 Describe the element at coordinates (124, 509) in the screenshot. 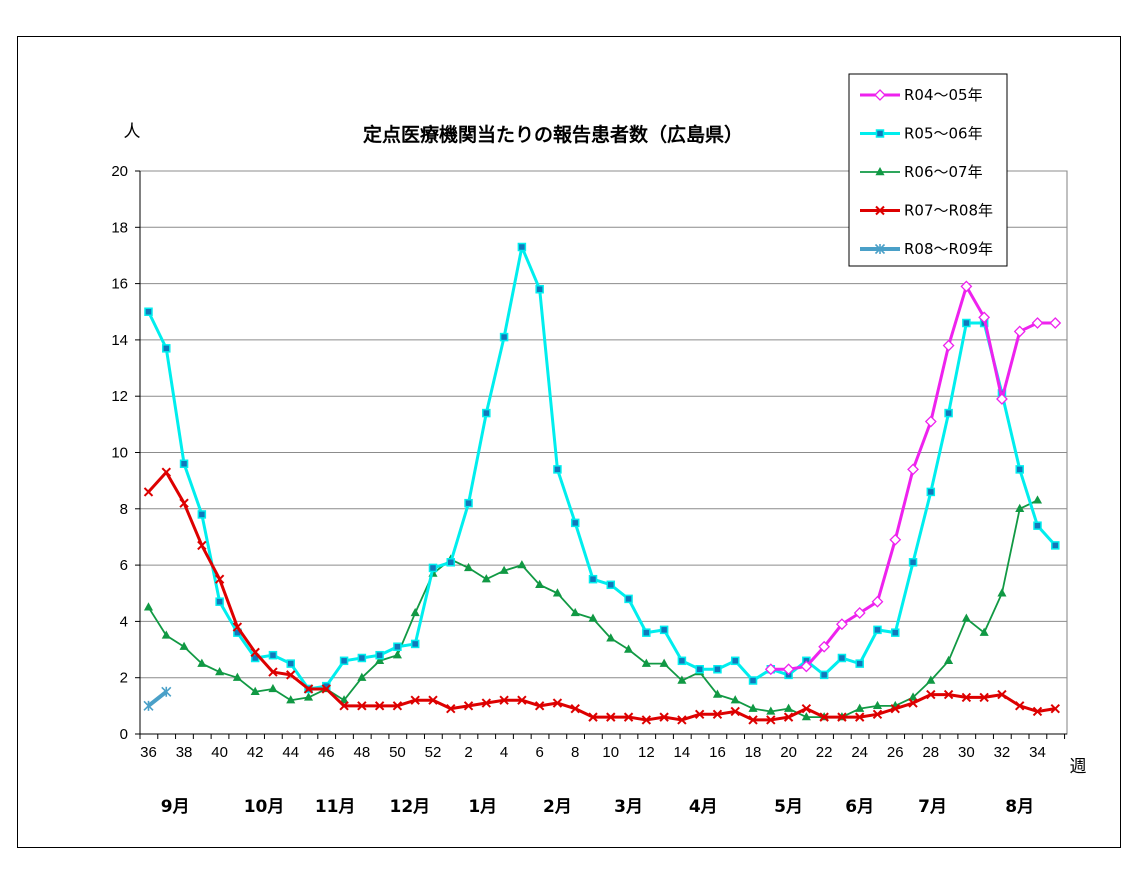

I see `y-tick-label: 8` at that location.